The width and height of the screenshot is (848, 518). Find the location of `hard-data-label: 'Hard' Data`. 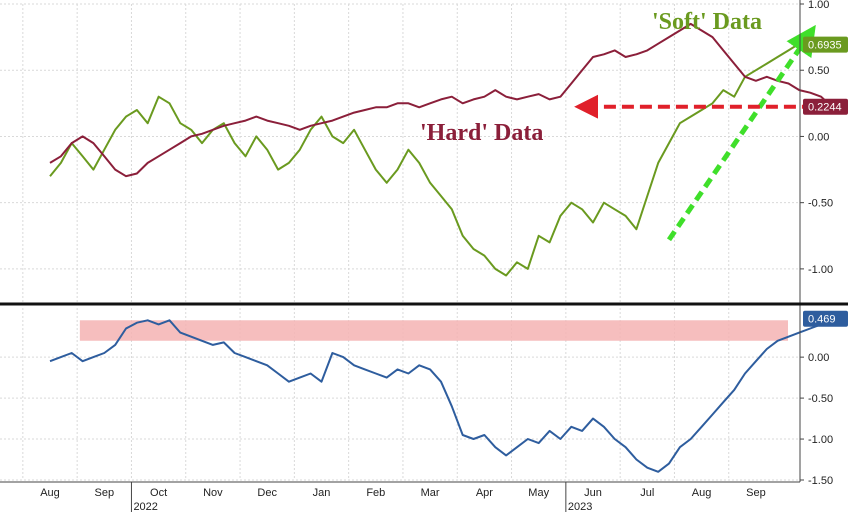

hard-data-label: 'Hard' Data is located at coordinates (481, 133).